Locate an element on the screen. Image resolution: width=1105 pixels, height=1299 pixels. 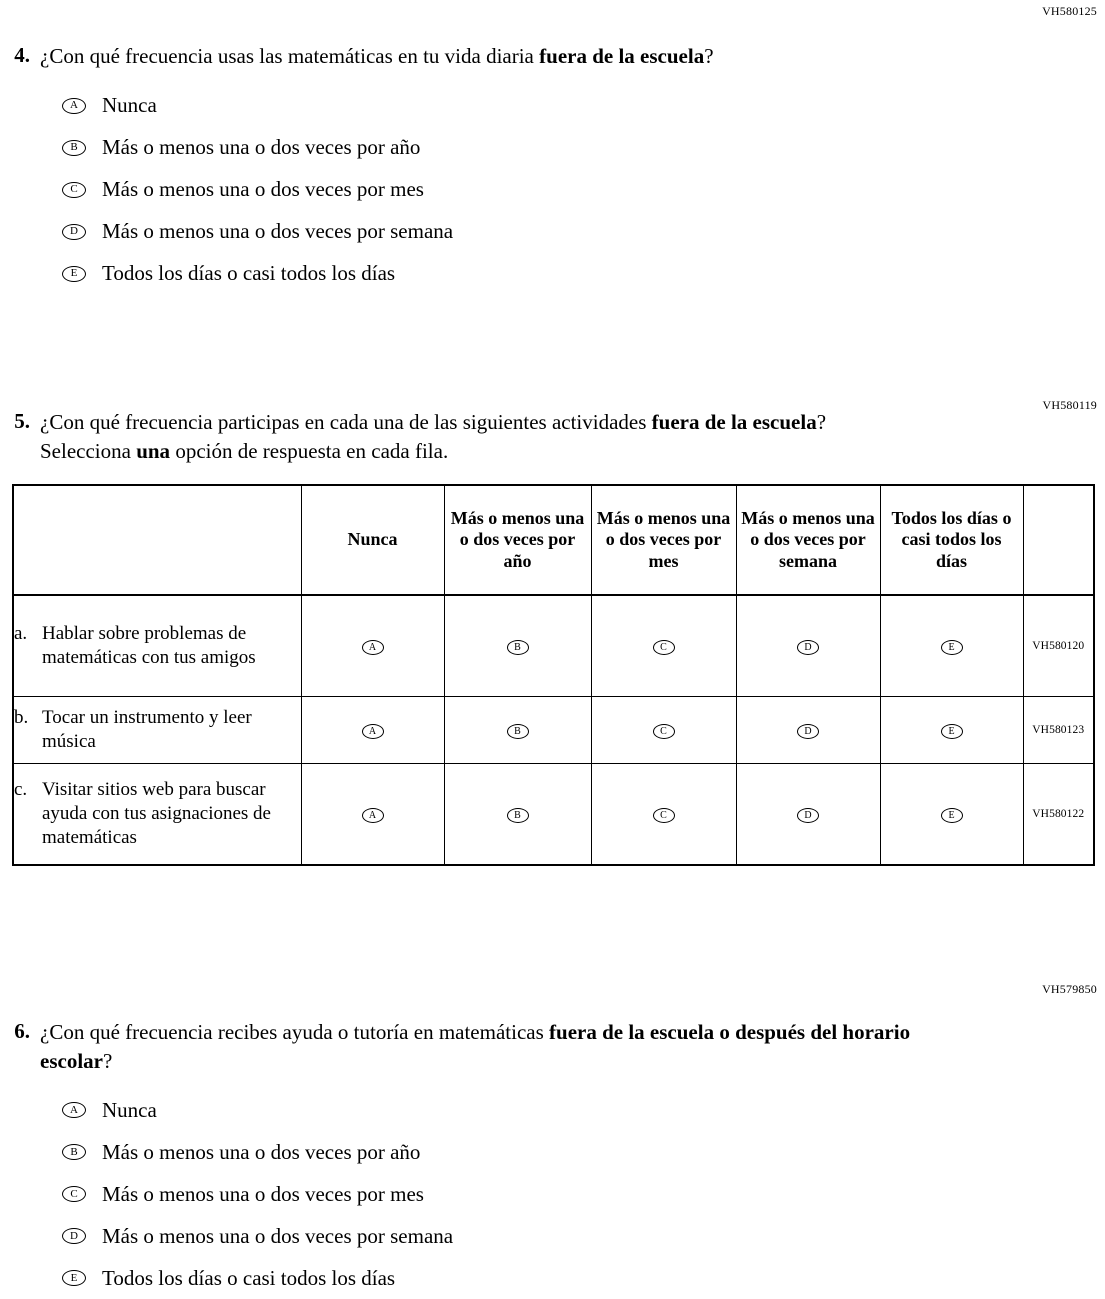
matrix-row-a-cell-nunca: A is located at coordinates (372, 645).